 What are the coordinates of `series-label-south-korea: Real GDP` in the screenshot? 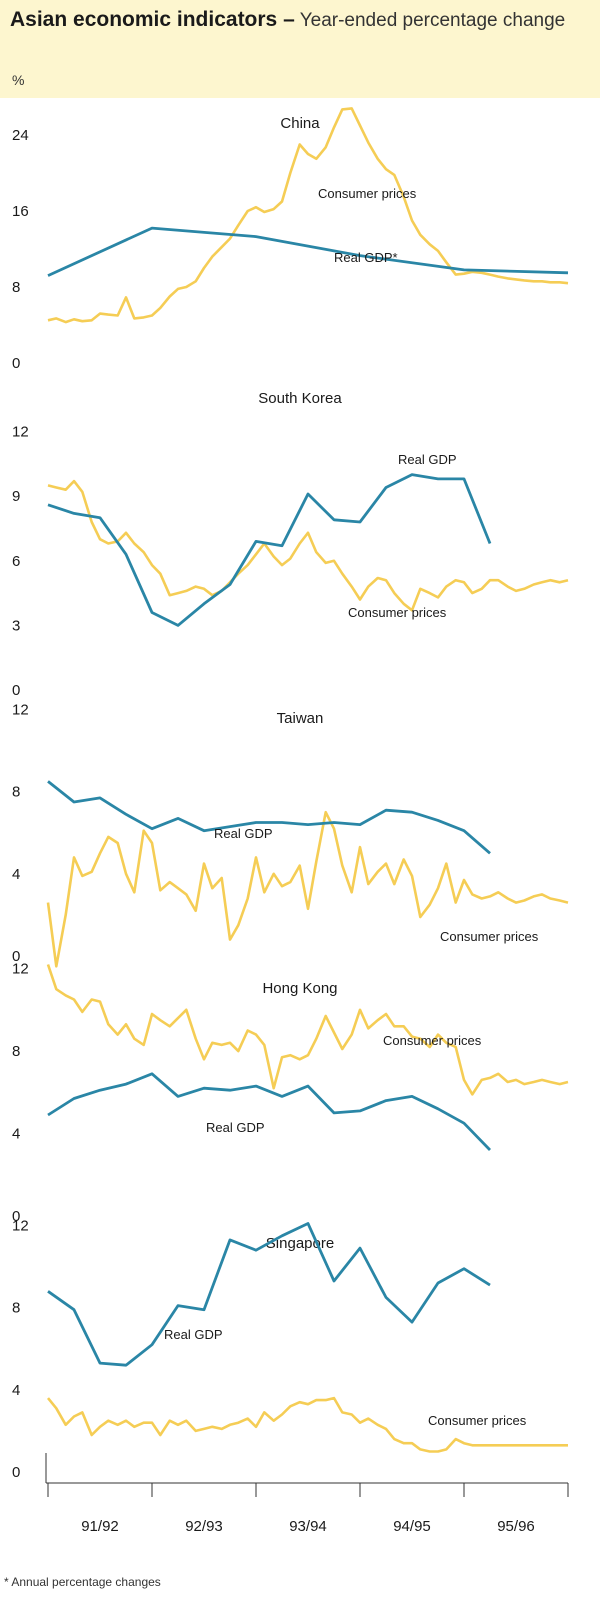 It's located at (427, 459).